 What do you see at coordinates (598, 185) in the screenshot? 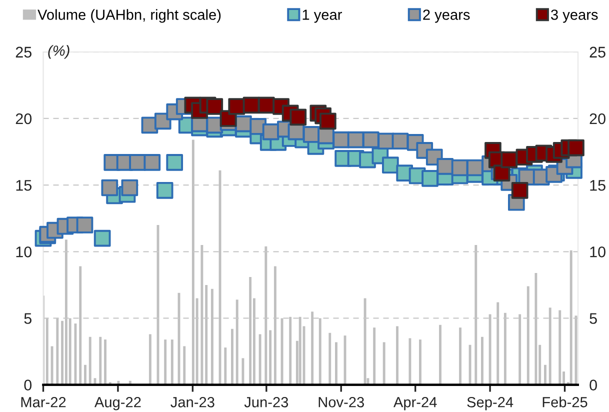
I see `y2-tick-label: 15` at bounding box center [598, 185].